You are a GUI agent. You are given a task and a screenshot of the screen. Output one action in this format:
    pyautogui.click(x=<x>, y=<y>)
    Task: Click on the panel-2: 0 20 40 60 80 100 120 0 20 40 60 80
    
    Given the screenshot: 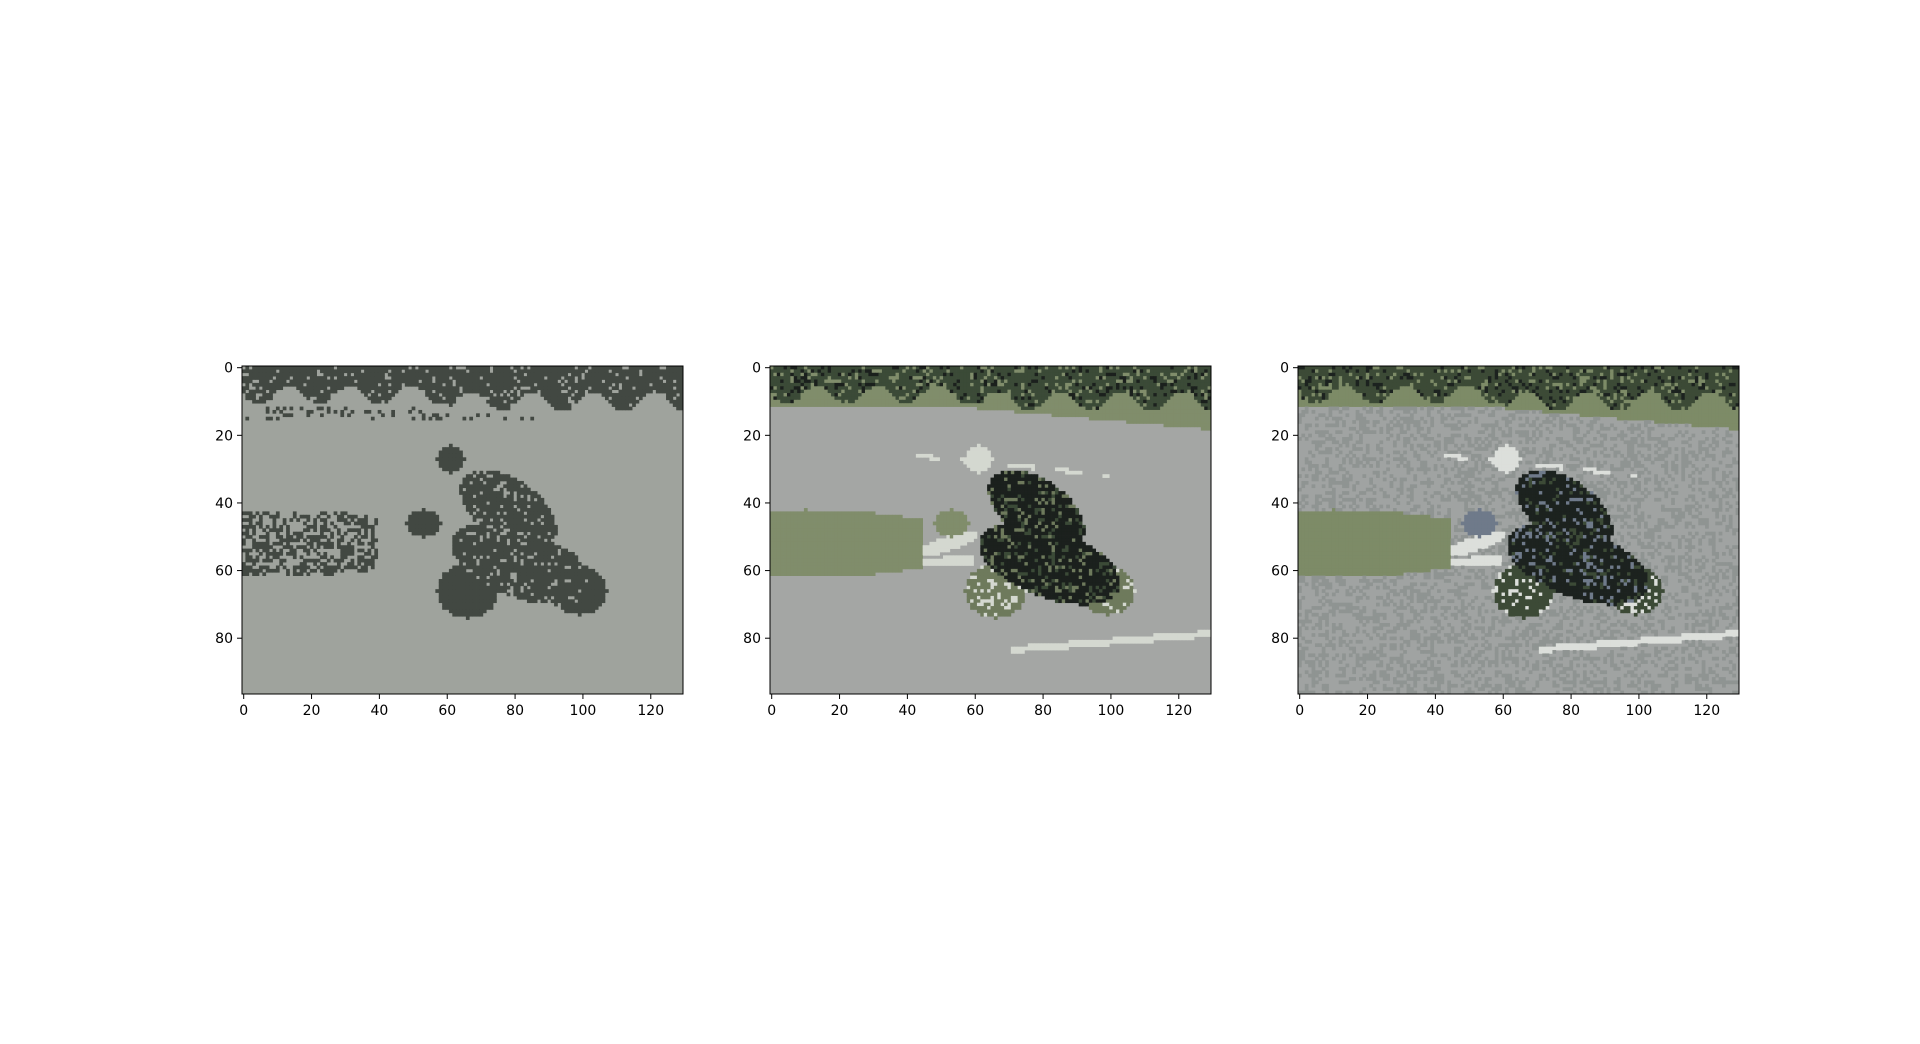 What is the action you would take?
    pyautogui.click(x=977, y=540)
    